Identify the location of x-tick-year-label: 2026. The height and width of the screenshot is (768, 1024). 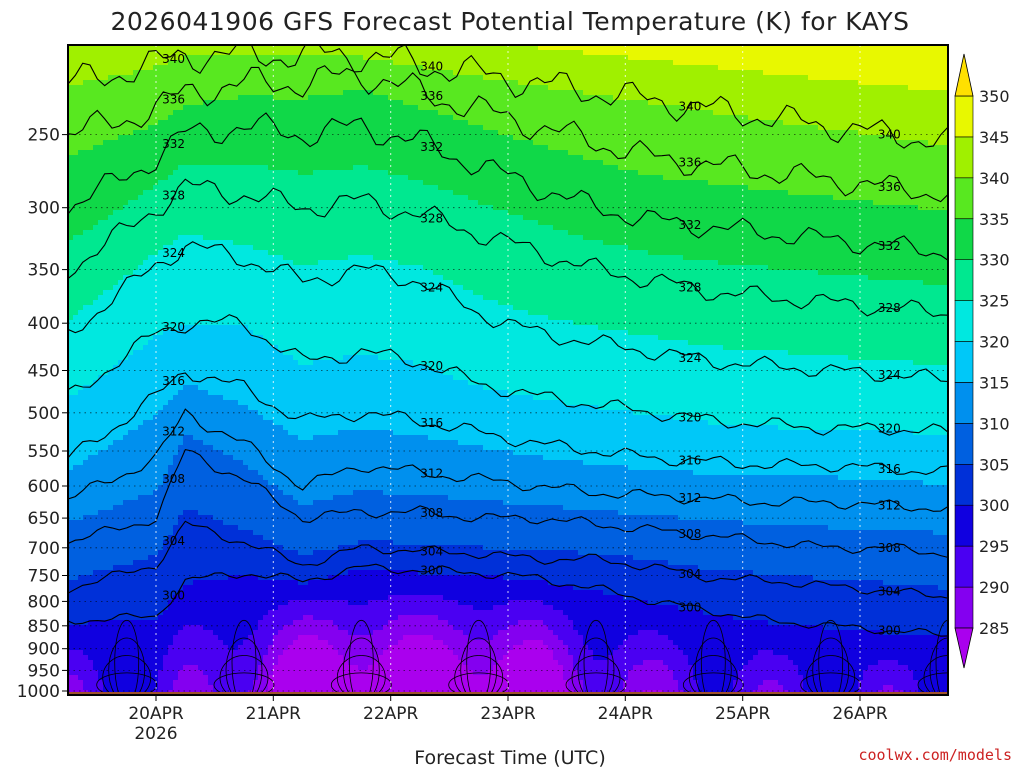
(155, 734).